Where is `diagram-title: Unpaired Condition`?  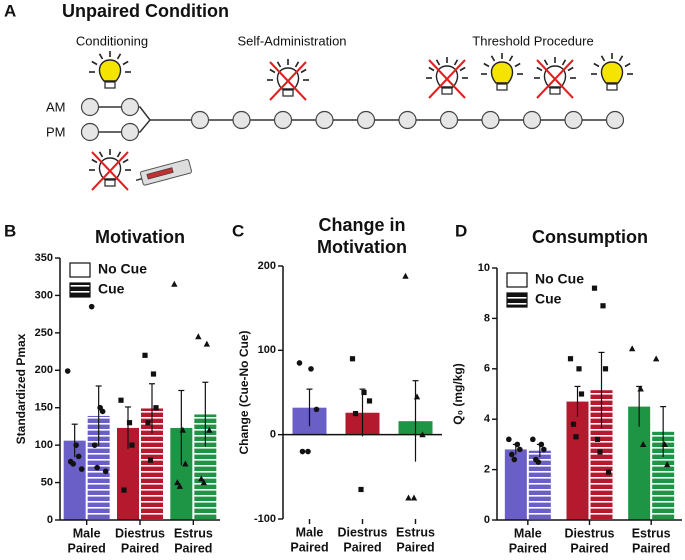 diagram-title: Unpaired Condition is located at coordinates (145, 11).